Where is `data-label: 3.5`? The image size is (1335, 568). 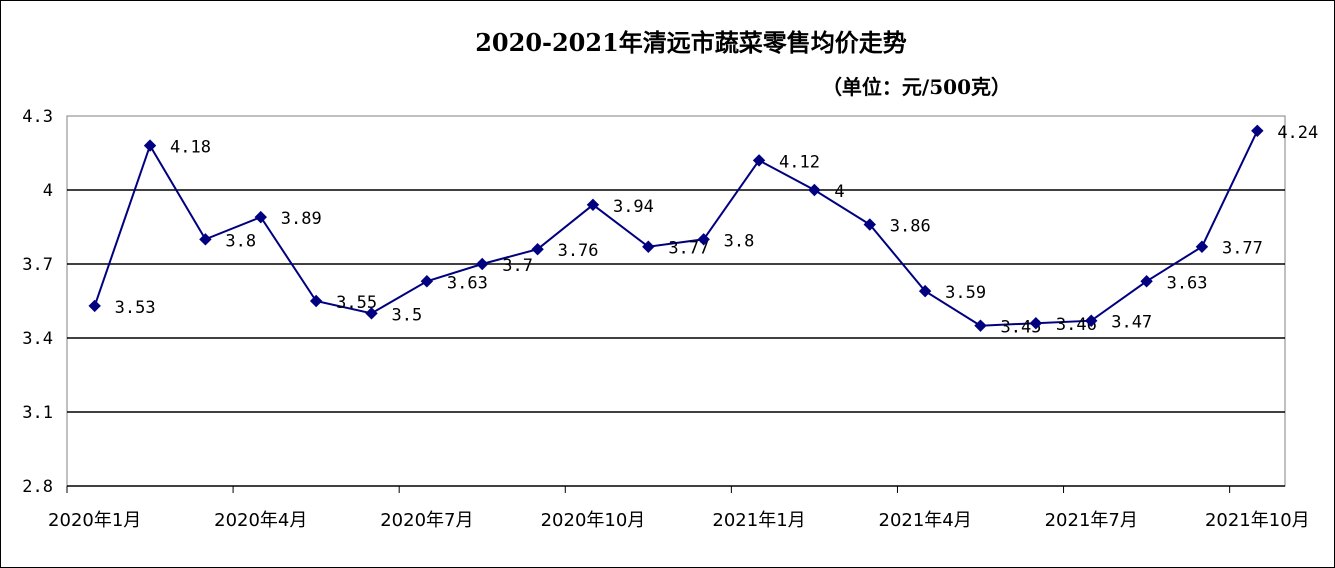
data-label: 3.5 is located at coordinates (407, 315).